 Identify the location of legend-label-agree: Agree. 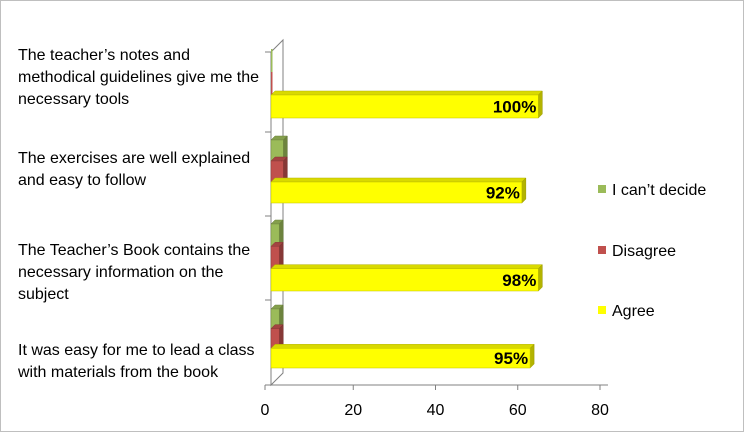
(633, 311).